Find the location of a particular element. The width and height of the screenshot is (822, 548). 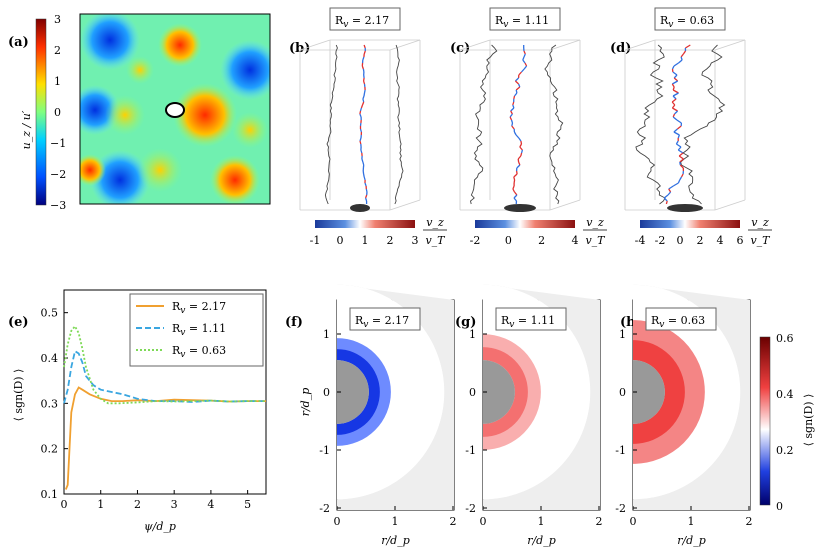

panel-label-d: (d) is located at coordinates (620, 48).